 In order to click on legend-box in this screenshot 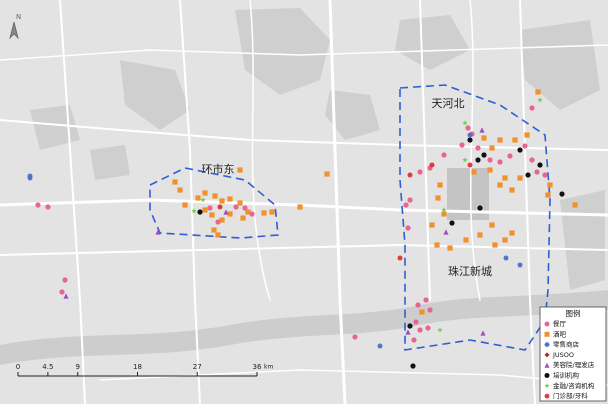, I will do `click(573, 354)`.